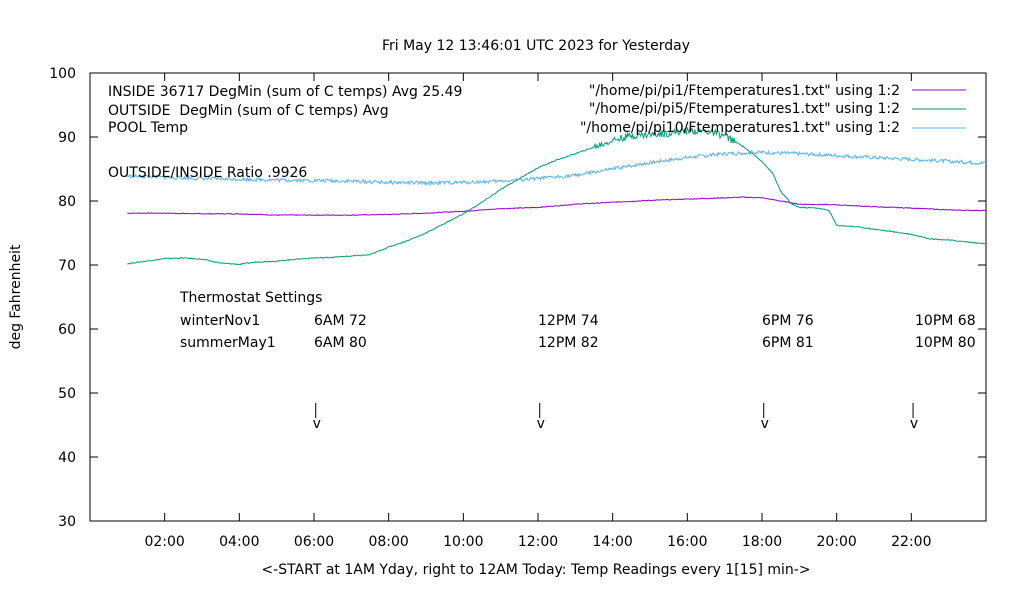 This screenshot has width=1020, height=600. Describe the element at coordinates (67, 522) in the screenshot. I see `y-tick-label: 30` at that location.